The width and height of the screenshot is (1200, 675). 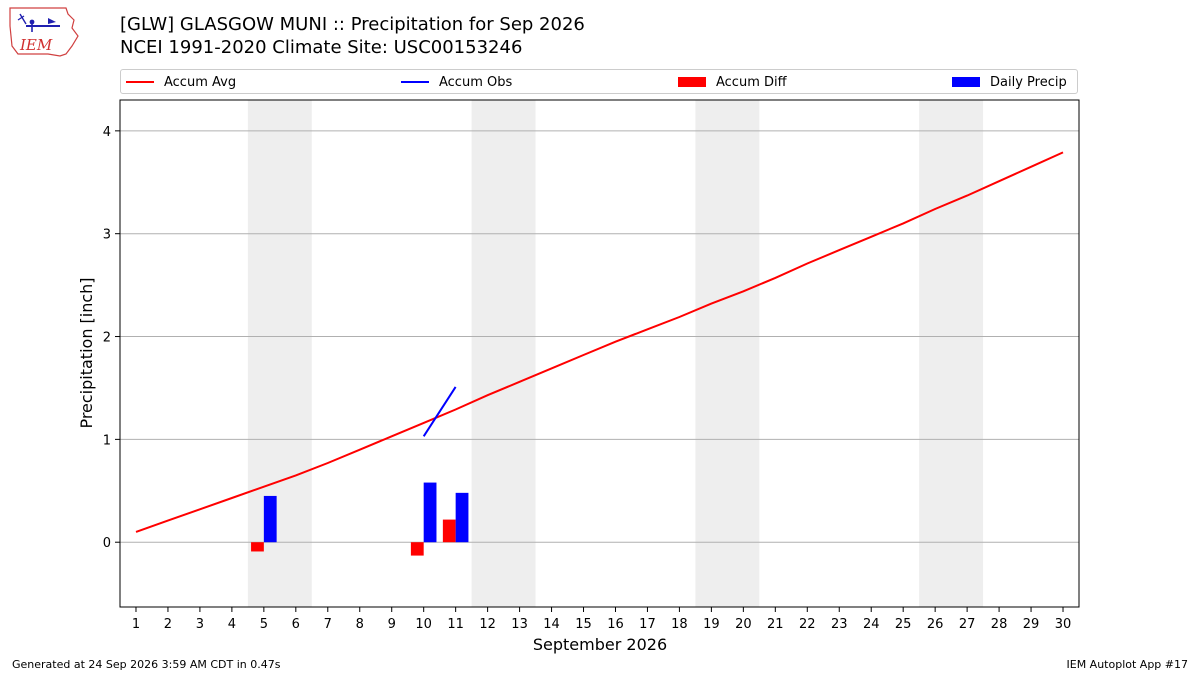 I want to click on x-tick-label: 19, so click(x=711, y=624).